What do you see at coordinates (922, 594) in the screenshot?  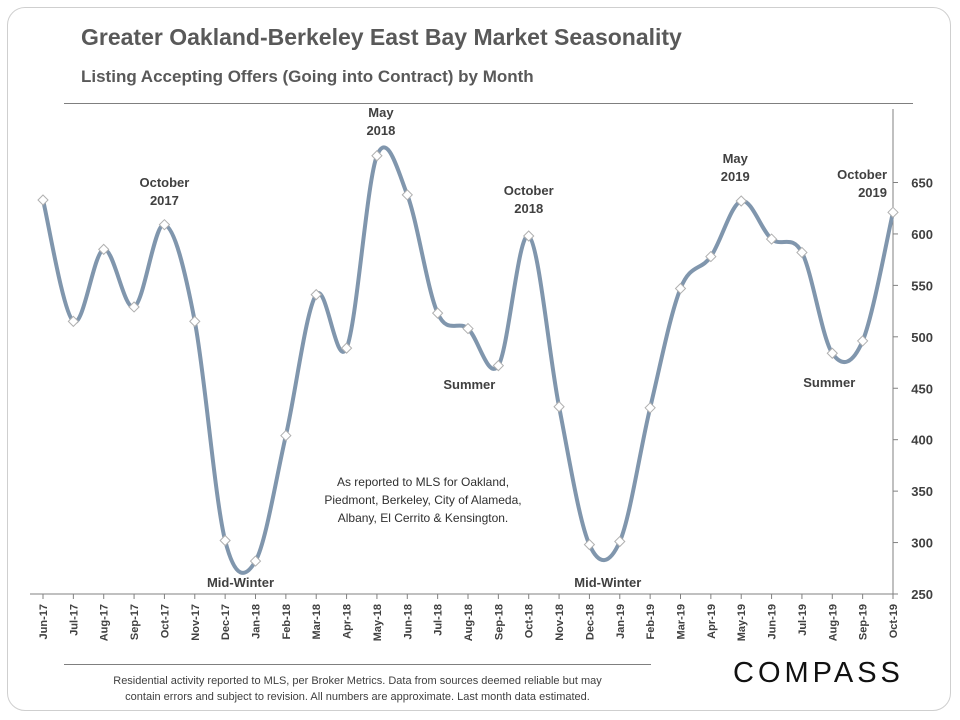 I see `y-tick-label: 250` at bounding box center [922, 594].